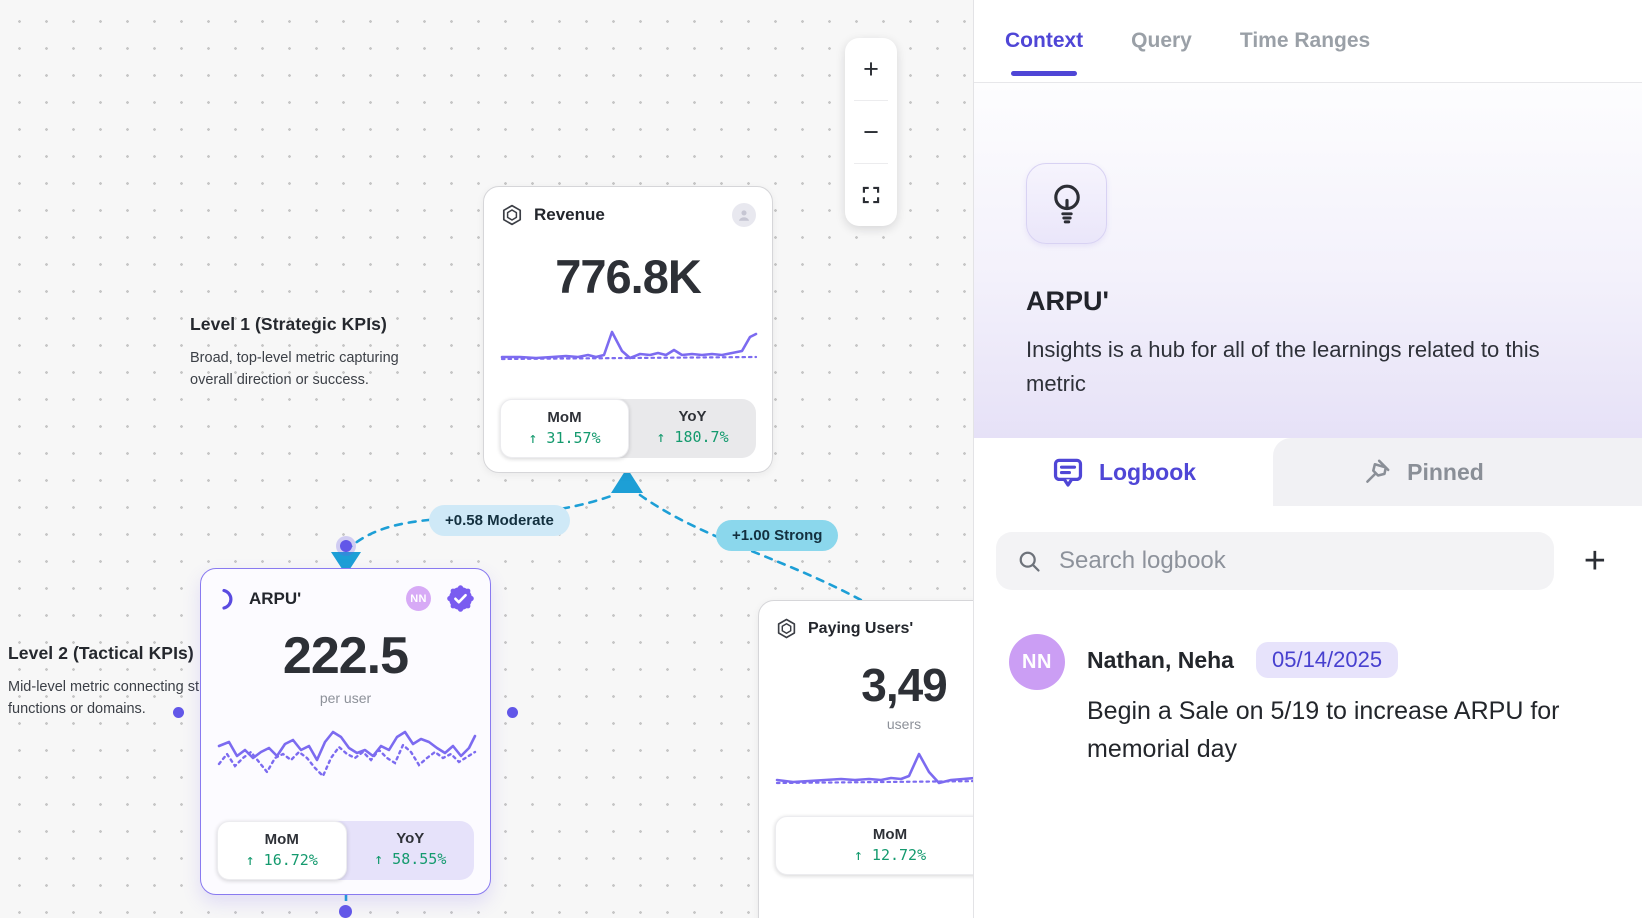  I want to click on add-logbook-entry-button: +, so click(1595, 561).